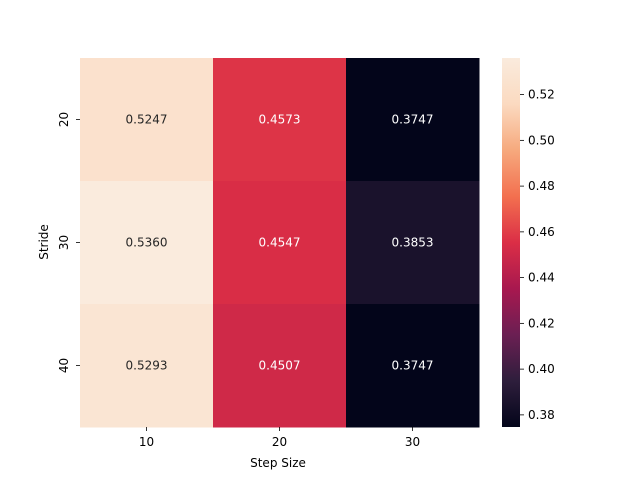 The height and width of the screenshot is (484, 640). Describe the element at coordinates (541, 95) in the screenshot. I see `colorbar-tick-label: 0.52` at that location.